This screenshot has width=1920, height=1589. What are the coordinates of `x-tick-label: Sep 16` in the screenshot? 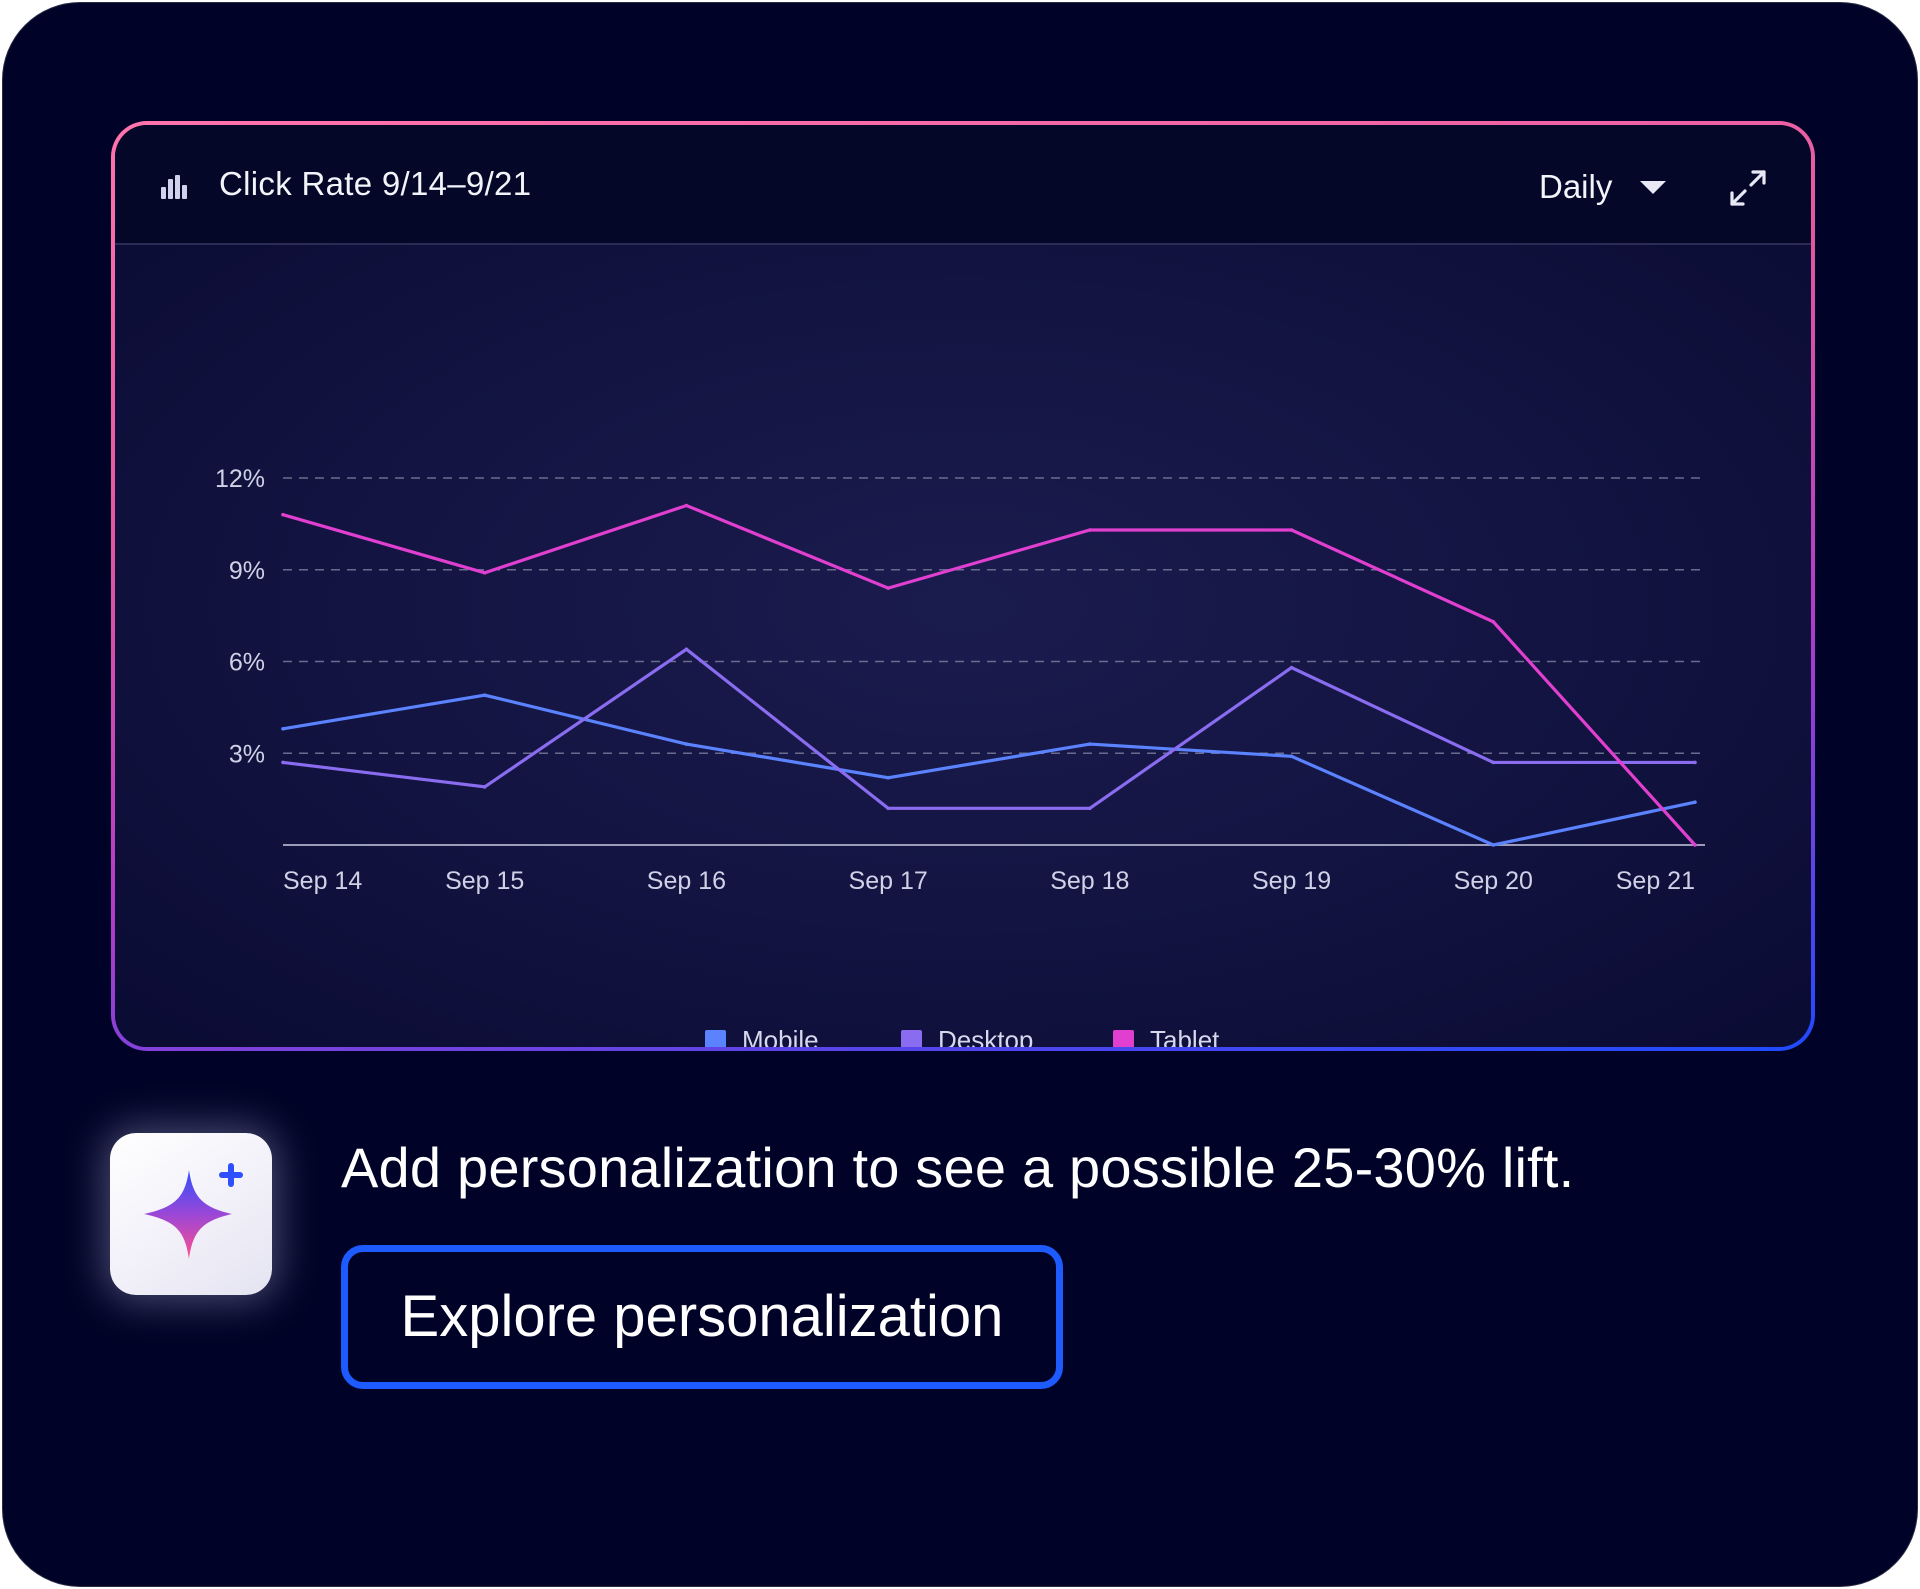 It's located at (686, 881).